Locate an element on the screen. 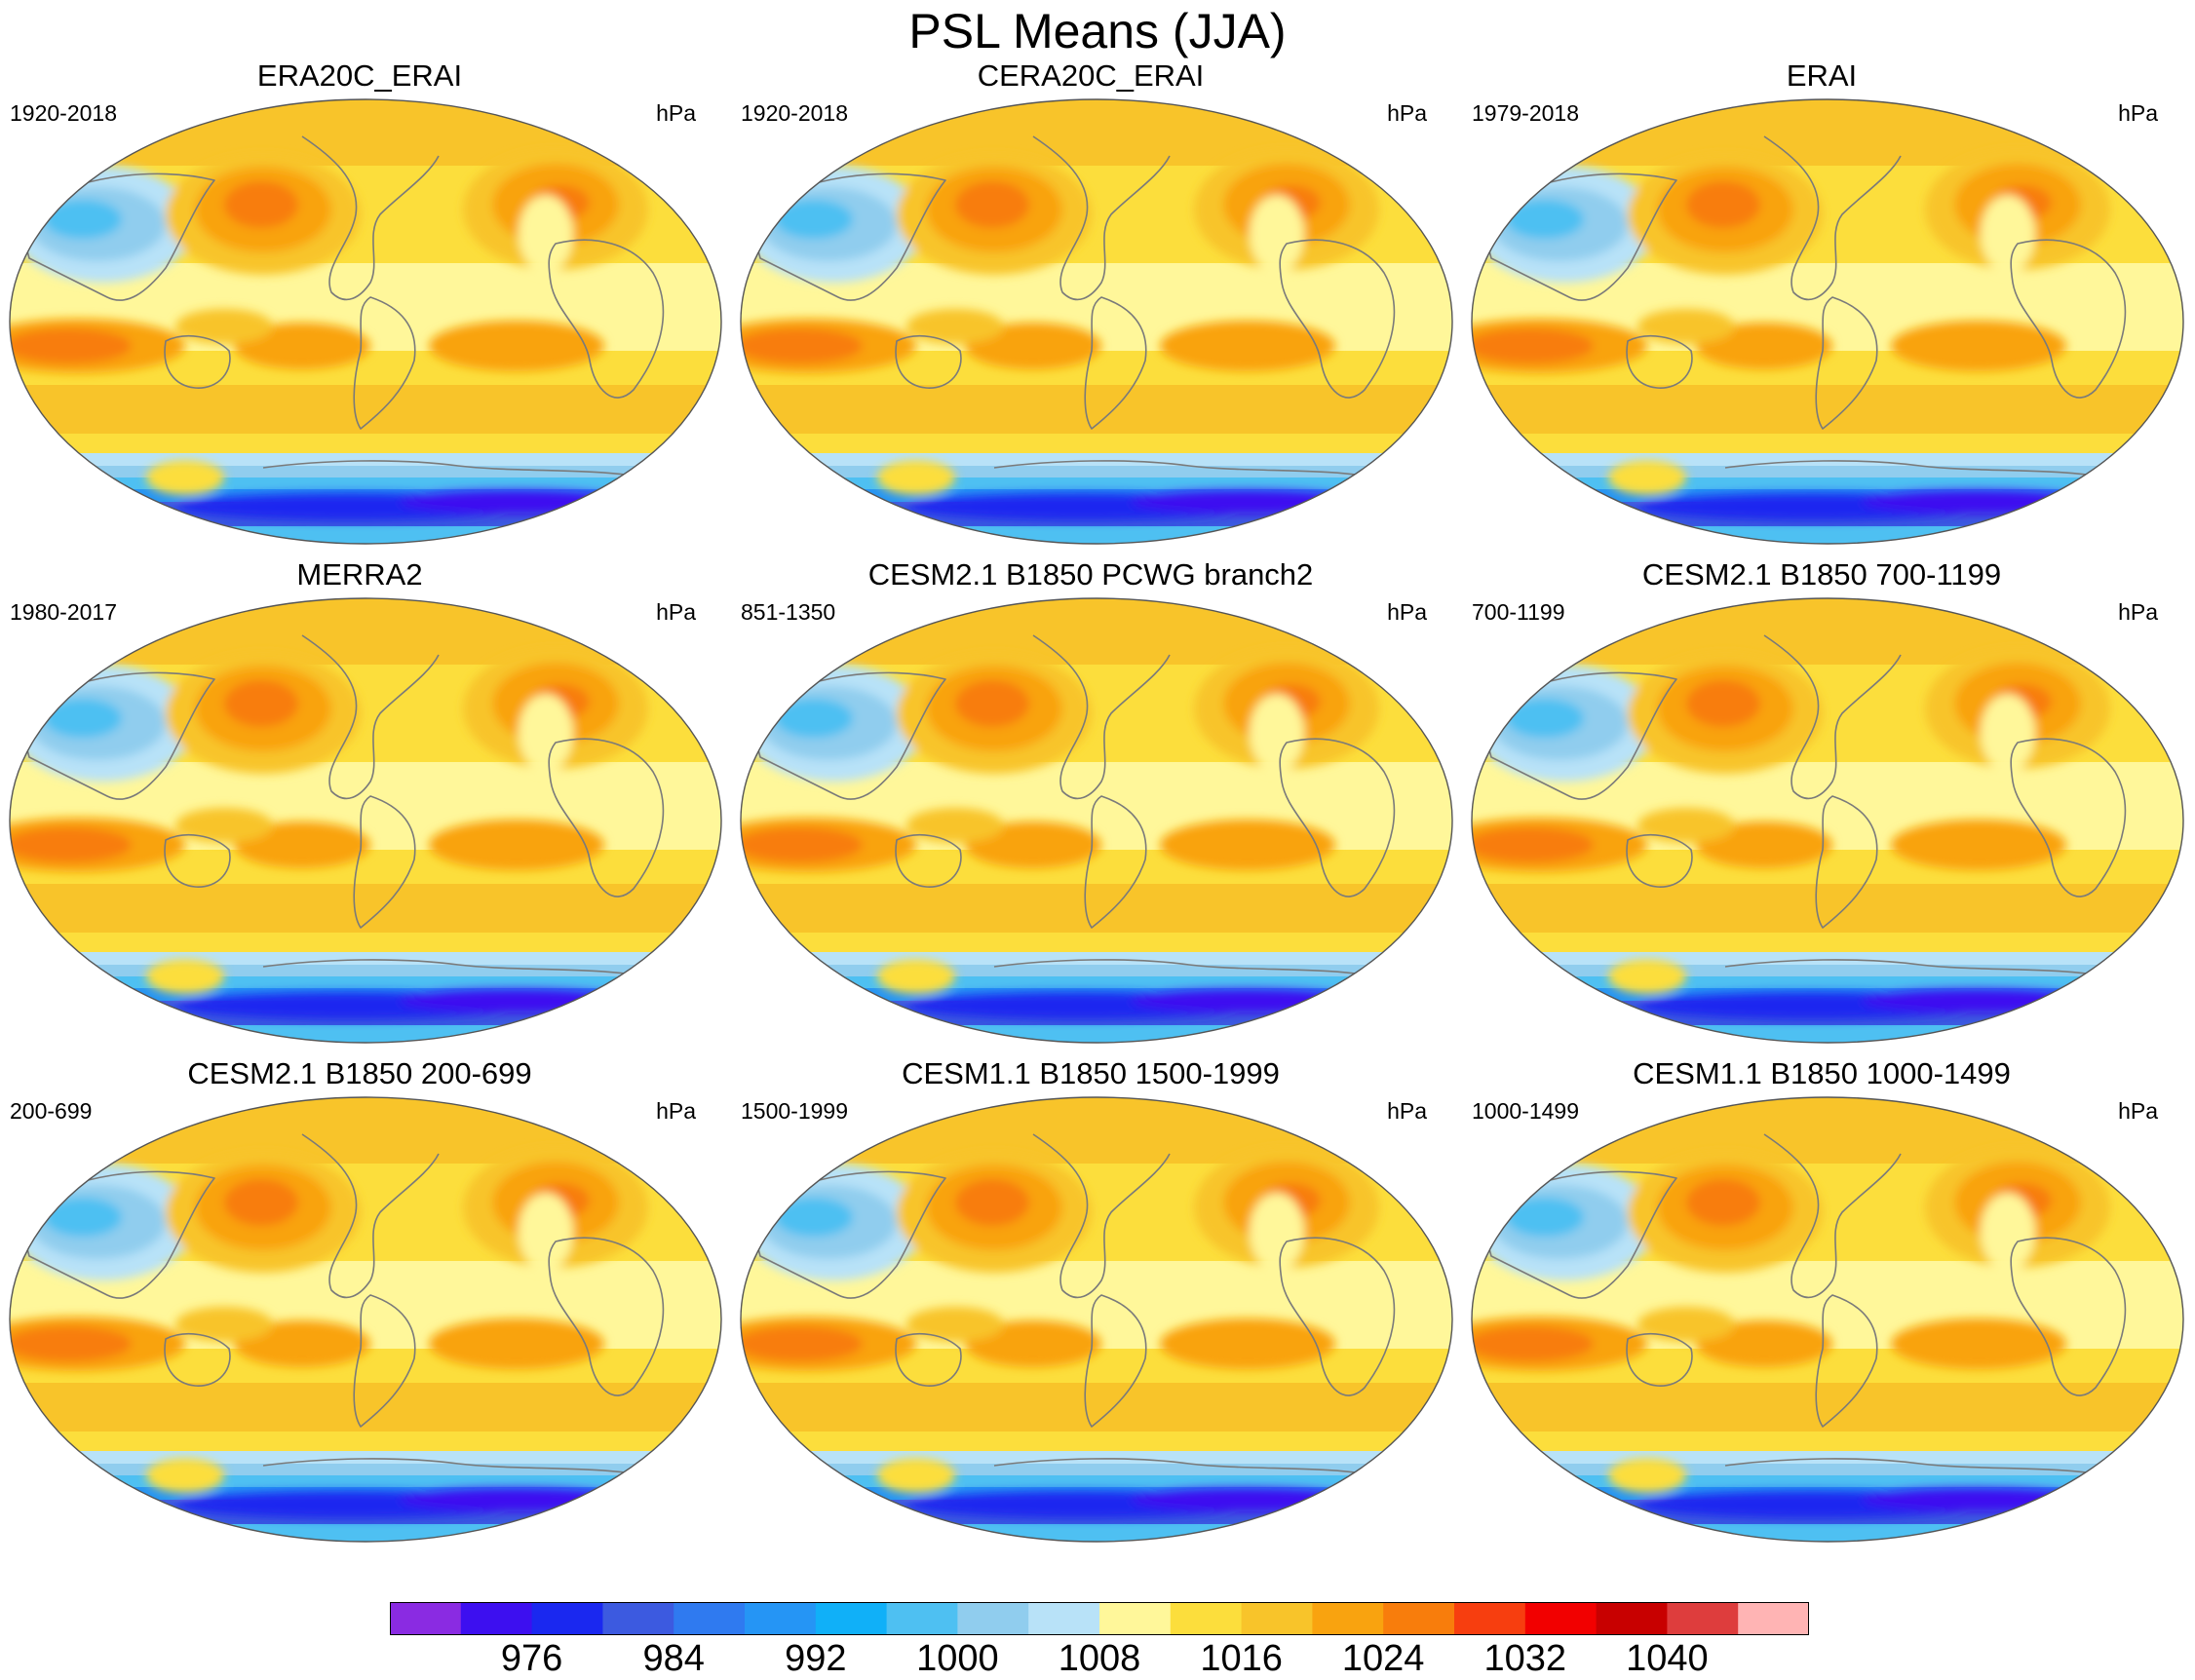  map-panel: MERRA2 1980-2017 hPa is located at coordinates (361, 801).